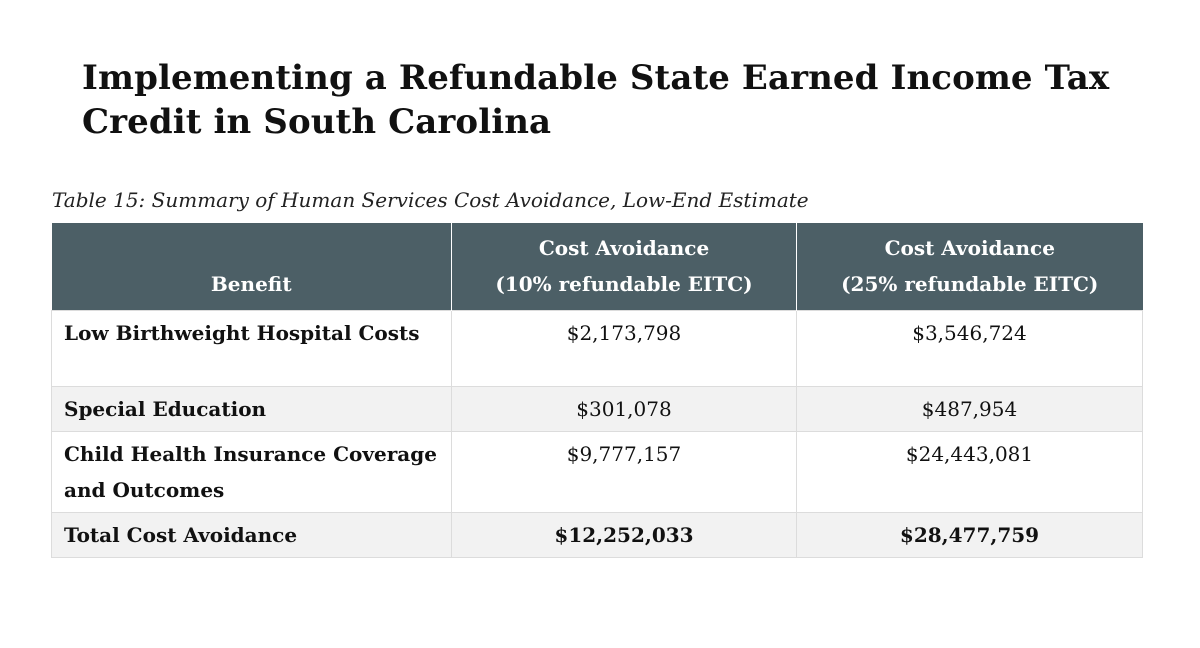 The image size is (1200, 648). What do you see at coordinates (624, 247) in the screenshot?
I see `header-10-line1: Cost Avoidance` at bounding box center [624, 247].